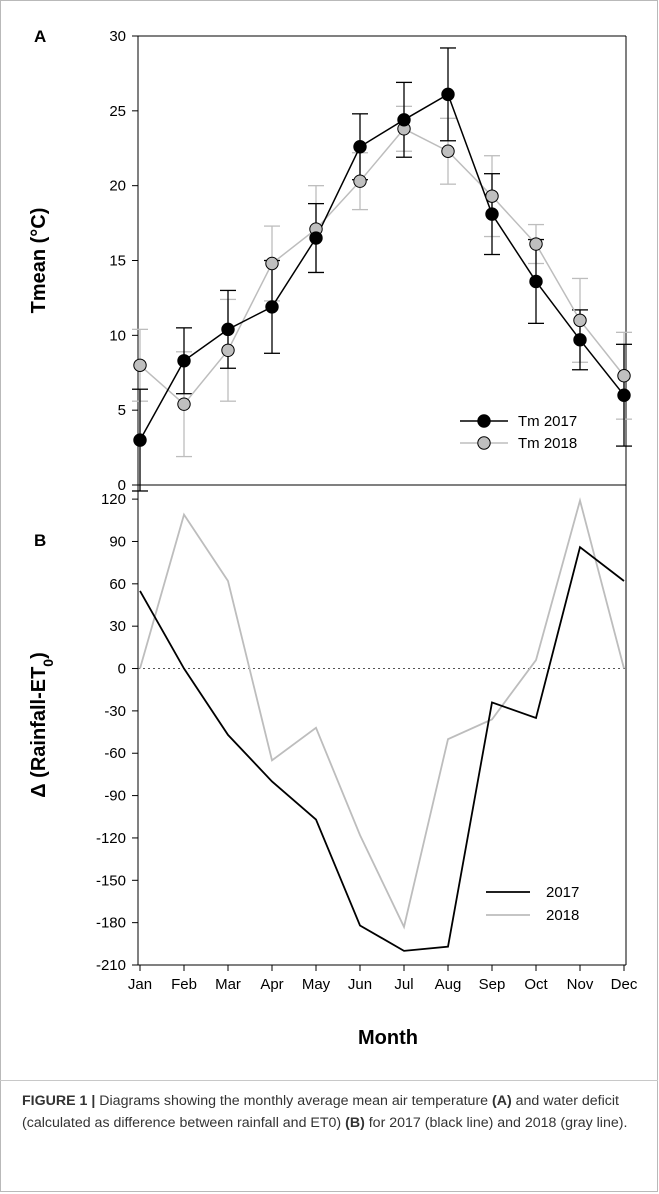  What do you see at coordinates (492, 984) in the screenshot?
I see `panel-b-x-tick-label: Sep` at bounding box center [492, 984].